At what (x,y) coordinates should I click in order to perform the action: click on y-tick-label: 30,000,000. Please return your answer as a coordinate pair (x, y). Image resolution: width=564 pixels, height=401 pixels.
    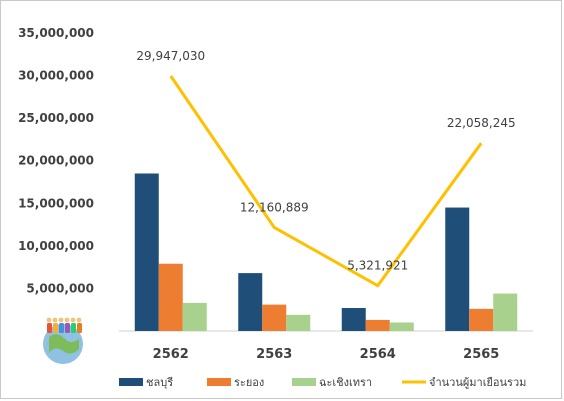
    Looking at the image, I should click on (56, 76).